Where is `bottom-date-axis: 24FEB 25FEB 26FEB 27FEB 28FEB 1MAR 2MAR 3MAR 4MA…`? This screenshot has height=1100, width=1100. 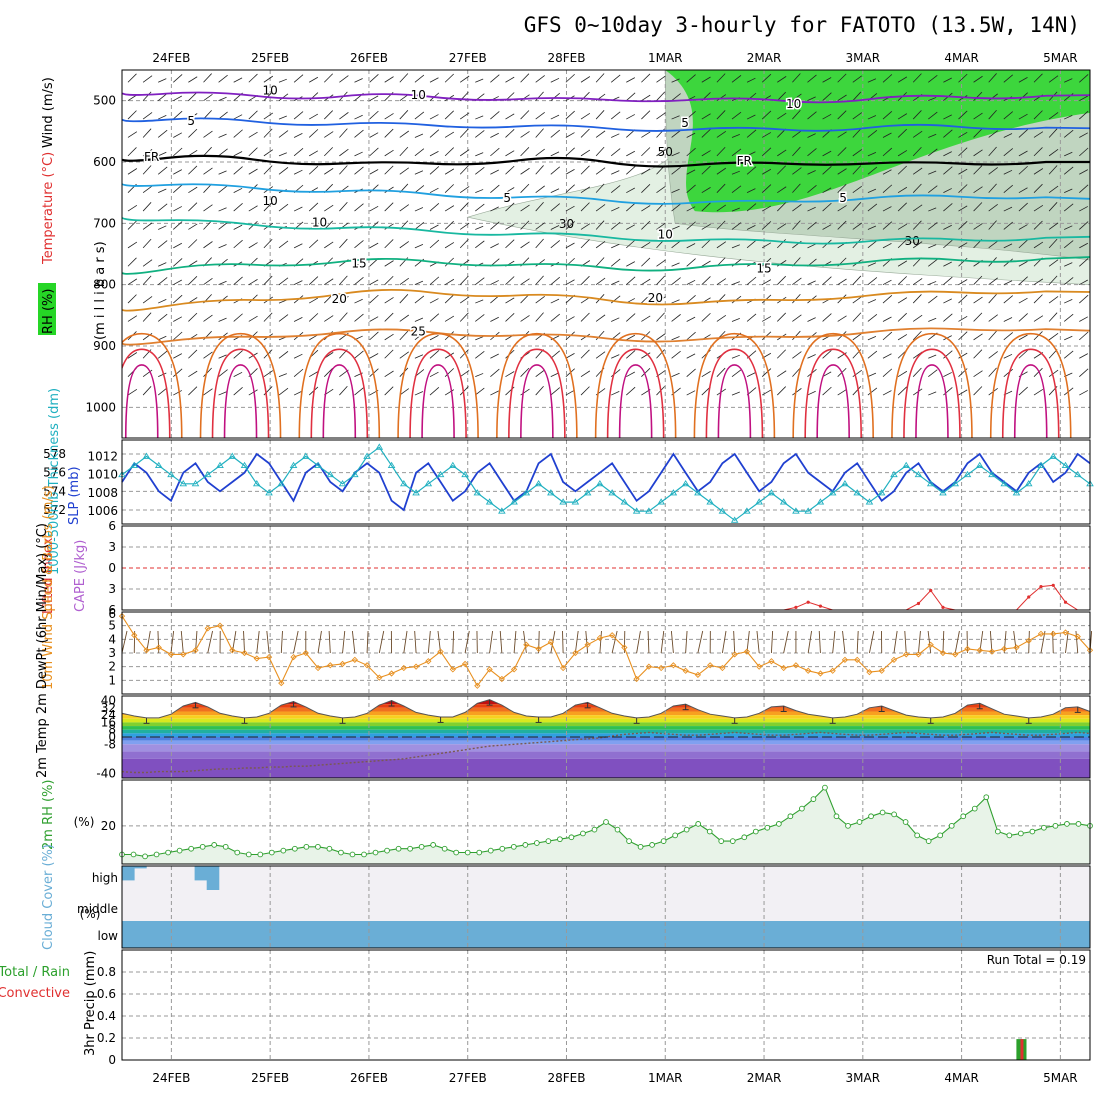
bottom-date-axis: 24FEB 25FEB 26FEB 27FEB 28FEB 1MAR 2MAR 3MAR 4MA… is located at coordinates (614, 1078).